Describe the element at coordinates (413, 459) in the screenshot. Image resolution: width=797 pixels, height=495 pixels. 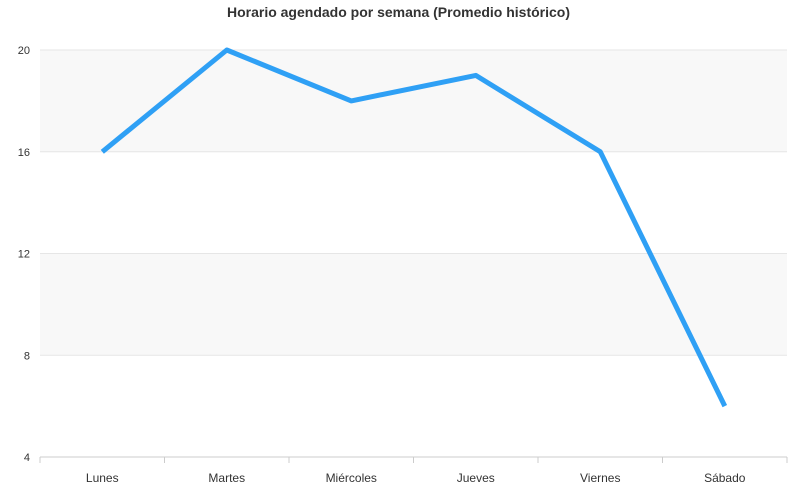
I see `x-axis` at that location.